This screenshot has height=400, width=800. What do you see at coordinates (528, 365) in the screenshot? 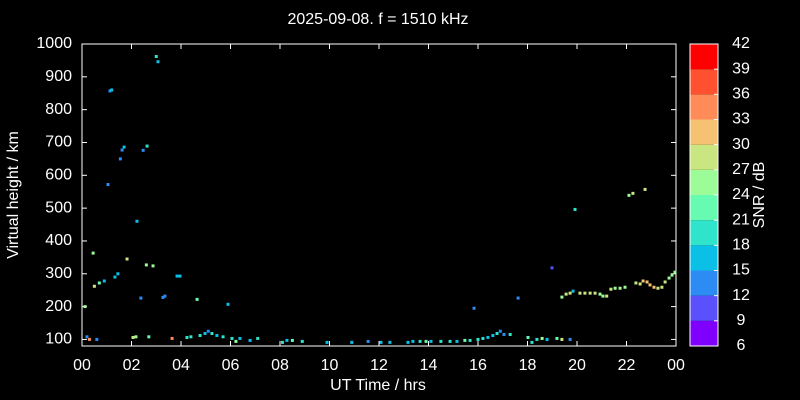
I see `x-tick-label: 18` at bounding box center [528, 365].